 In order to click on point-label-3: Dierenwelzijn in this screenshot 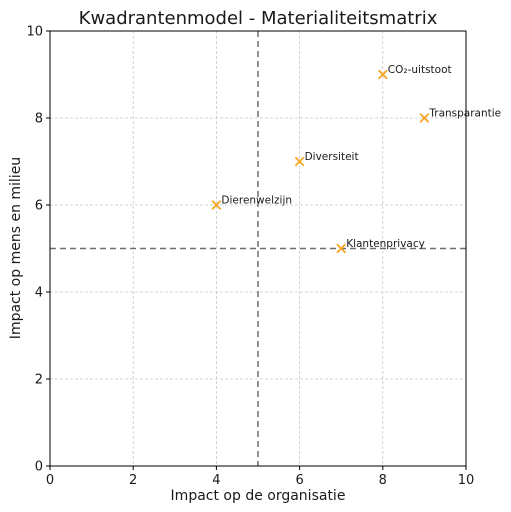, I will do `click(256, 201)`.